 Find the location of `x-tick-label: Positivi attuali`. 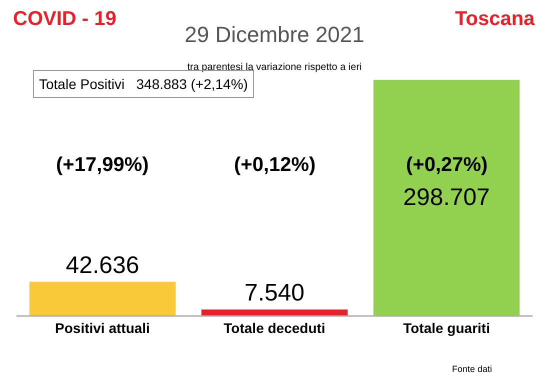

x-tick-label: Positivi attuali is located at coordinates (102, 328).